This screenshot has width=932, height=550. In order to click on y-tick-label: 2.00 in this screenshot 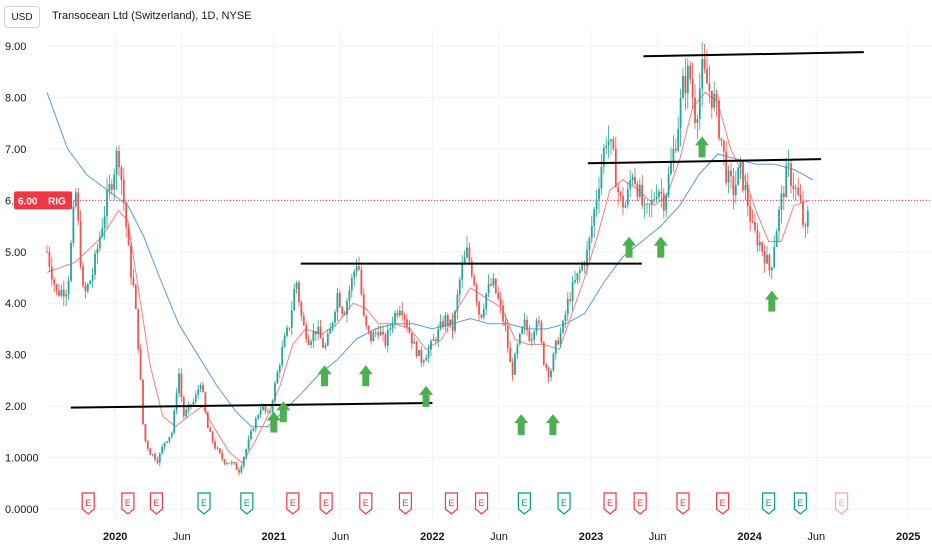, I will do `click(15, 407)`.